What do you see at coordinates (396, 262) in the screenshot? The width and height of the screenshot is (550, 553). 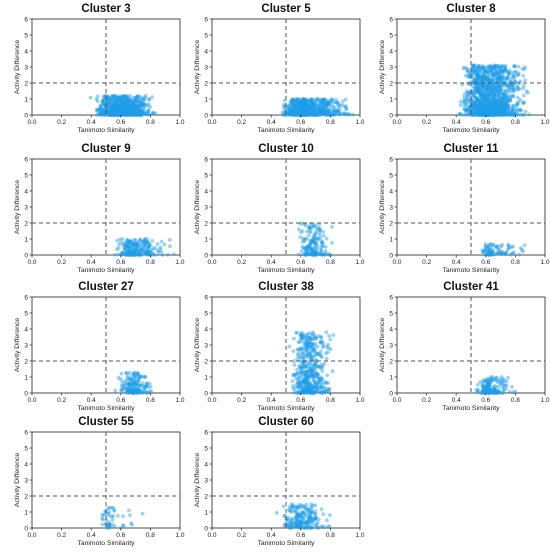 I see `x-tick-label: 0.0` at bounding box center [396, 262].